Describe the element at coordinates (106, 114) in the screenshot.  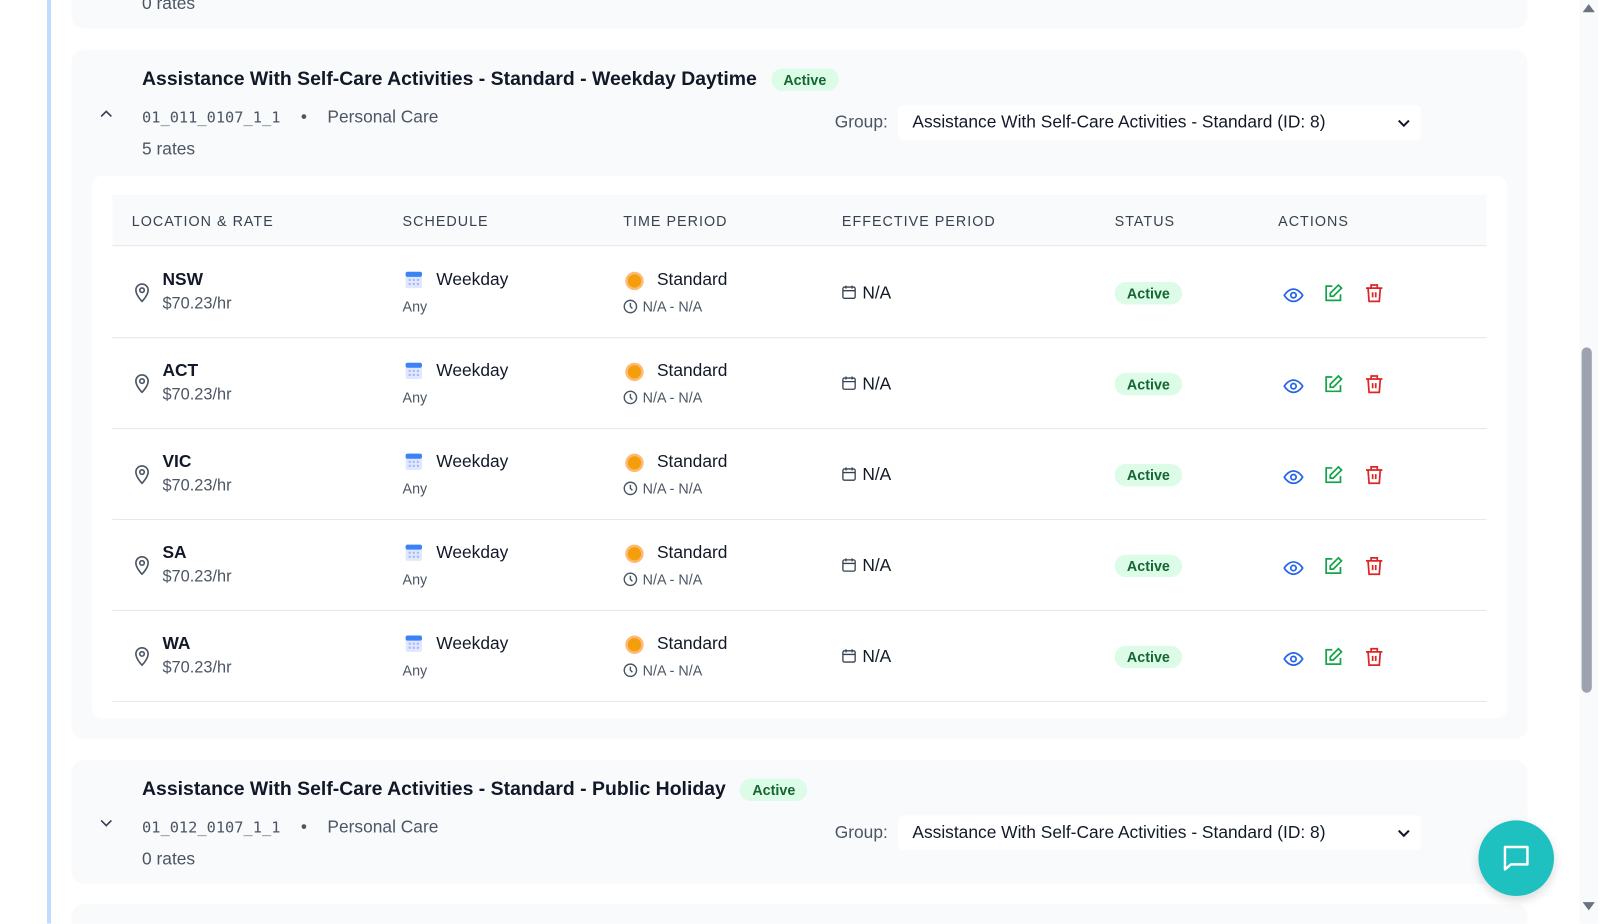
I see `chevron-up-icon` at that location.